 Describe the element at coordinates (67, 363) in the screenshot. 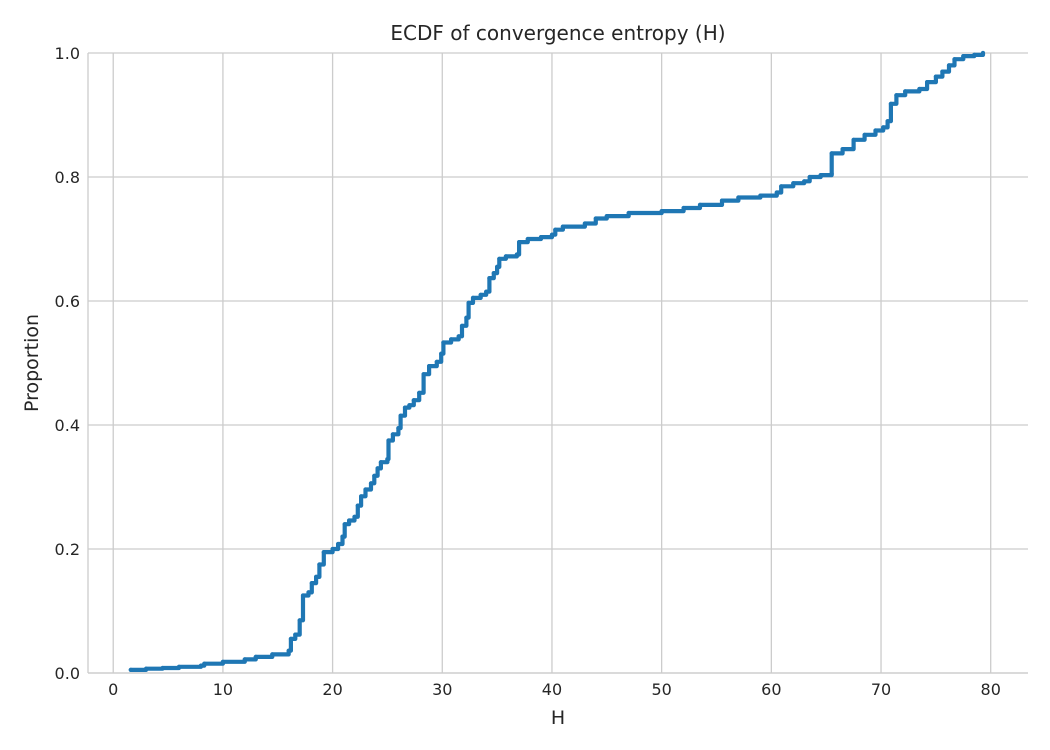

I see `y-tick-labels: 0.0 0.2 0.4 0.6 0.8 1.0` at that location.